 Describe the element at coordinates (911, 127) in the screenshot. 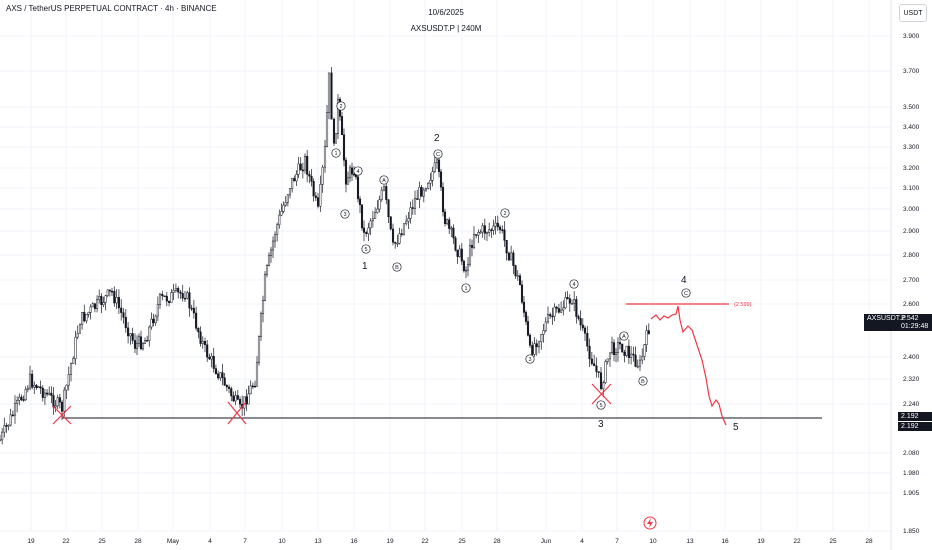

I see `price-tick: 3.400` at that location.